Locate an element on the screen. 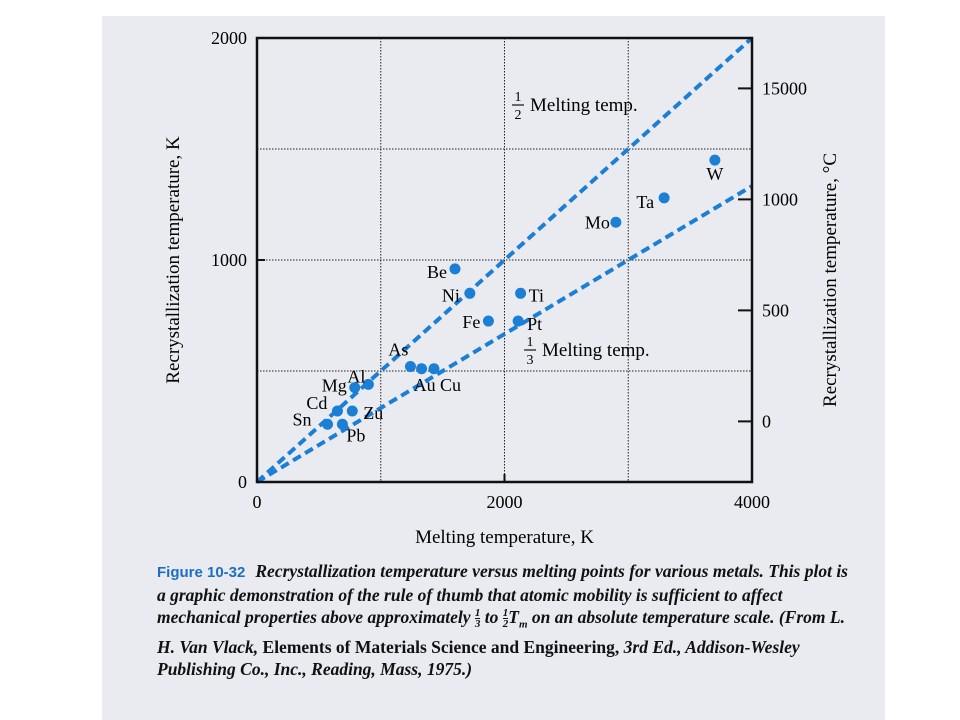 This screenshot has height=720, width=960. point-label-au: Au is located at coordinates (425, 385).